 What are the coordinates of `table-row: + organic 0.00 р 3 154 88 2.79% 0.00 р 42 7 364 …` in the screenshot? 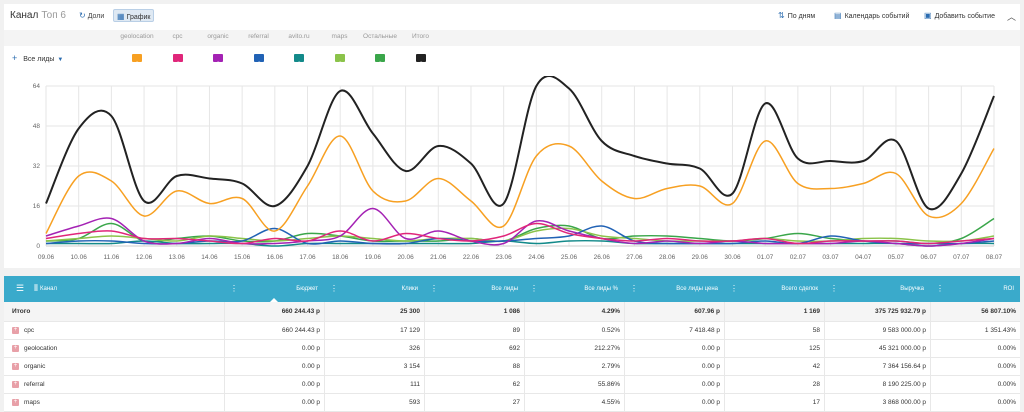 It's located at (512, 367).